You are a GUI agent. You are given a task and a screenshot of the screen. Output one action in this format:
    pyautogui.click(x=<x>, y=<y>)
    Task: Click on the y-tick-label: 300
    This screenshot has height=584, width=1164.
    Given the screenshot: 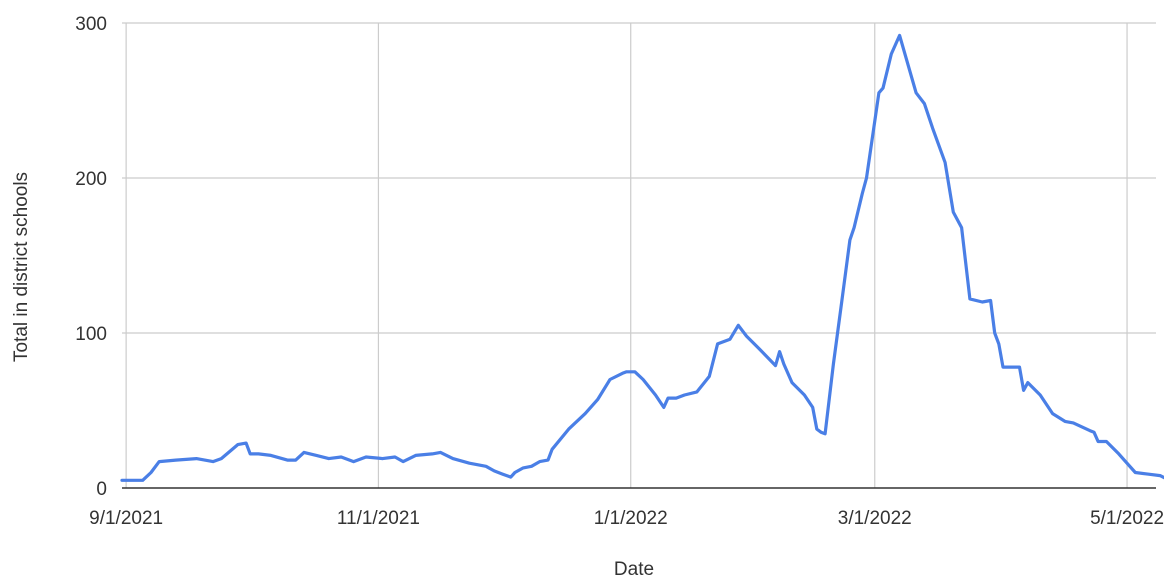 What is the action you would take?
    pyautogui.click(x=91, y=24)
    